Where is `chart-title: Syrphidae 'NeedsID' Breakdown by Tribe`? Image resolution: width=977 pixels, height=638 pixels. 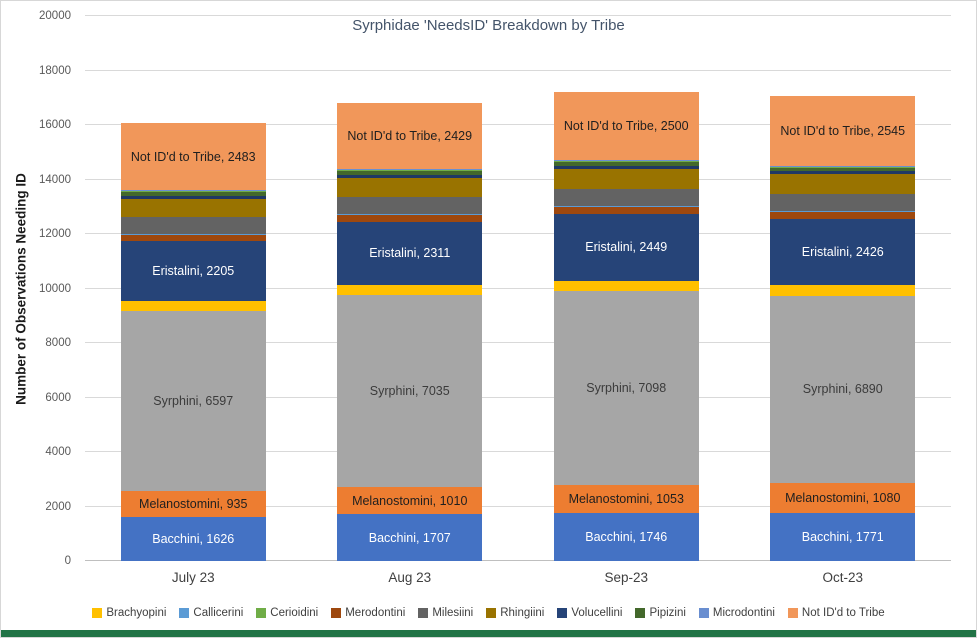
chart-title: Syrphidae 'NeedsID' Breakdown by Tribe is located at coordinates (488, 25).